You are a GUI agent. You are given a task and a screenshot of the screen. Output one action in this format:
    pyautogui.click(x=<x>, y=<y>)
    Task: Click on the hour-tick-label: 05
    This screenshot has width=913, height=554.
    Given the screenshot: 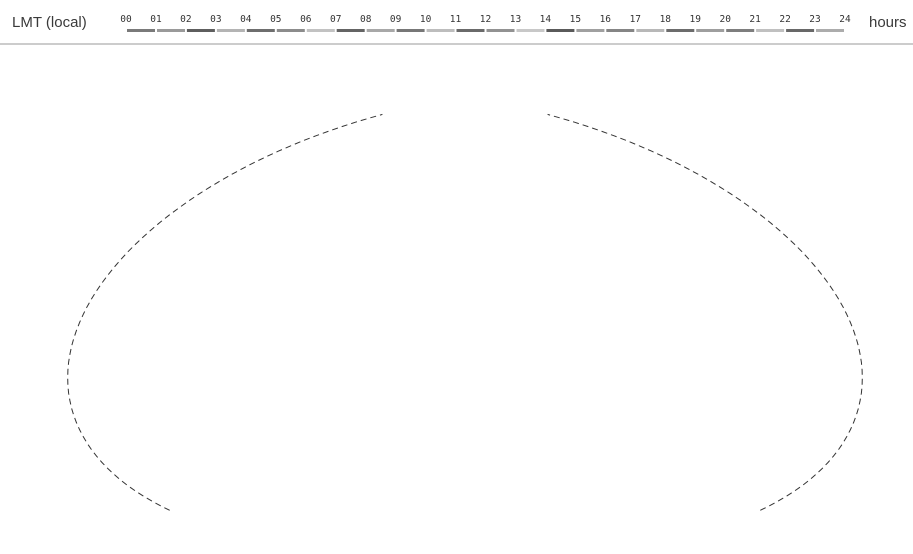 What is the action you would take?
    pyautogui.click(x=275, y=19)
    